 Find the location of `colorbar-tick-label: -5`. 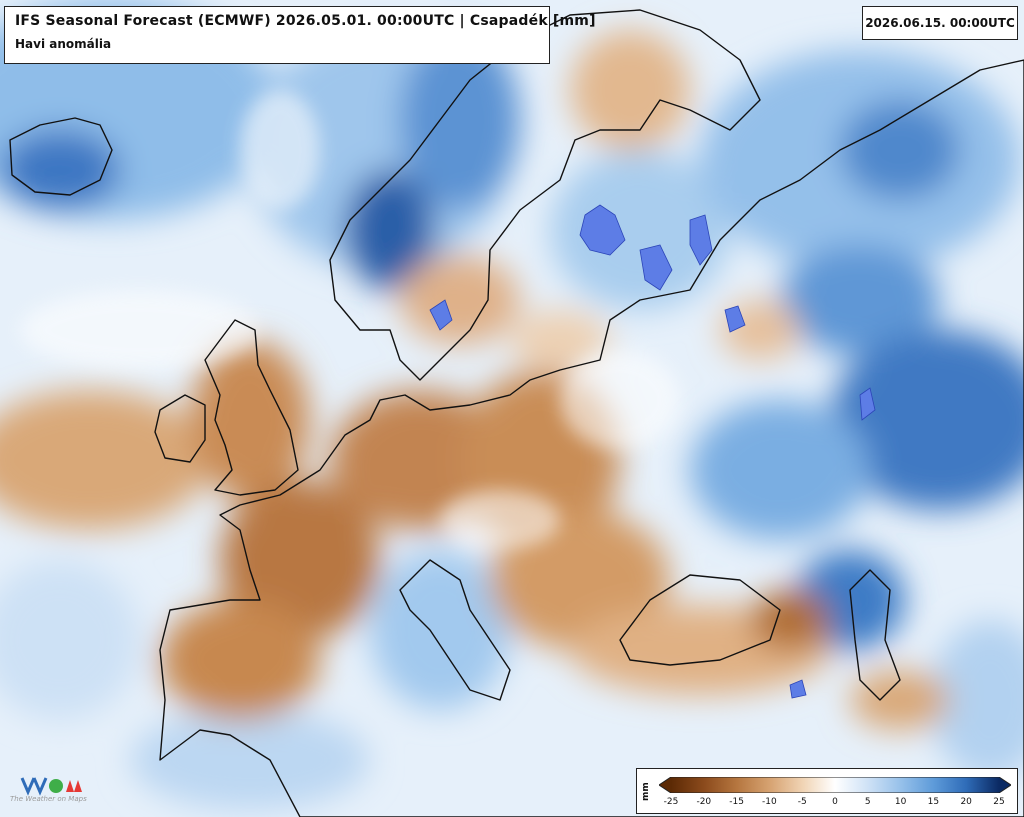

colorbar-tick-label: -5 is located at coordinates (802, 802).